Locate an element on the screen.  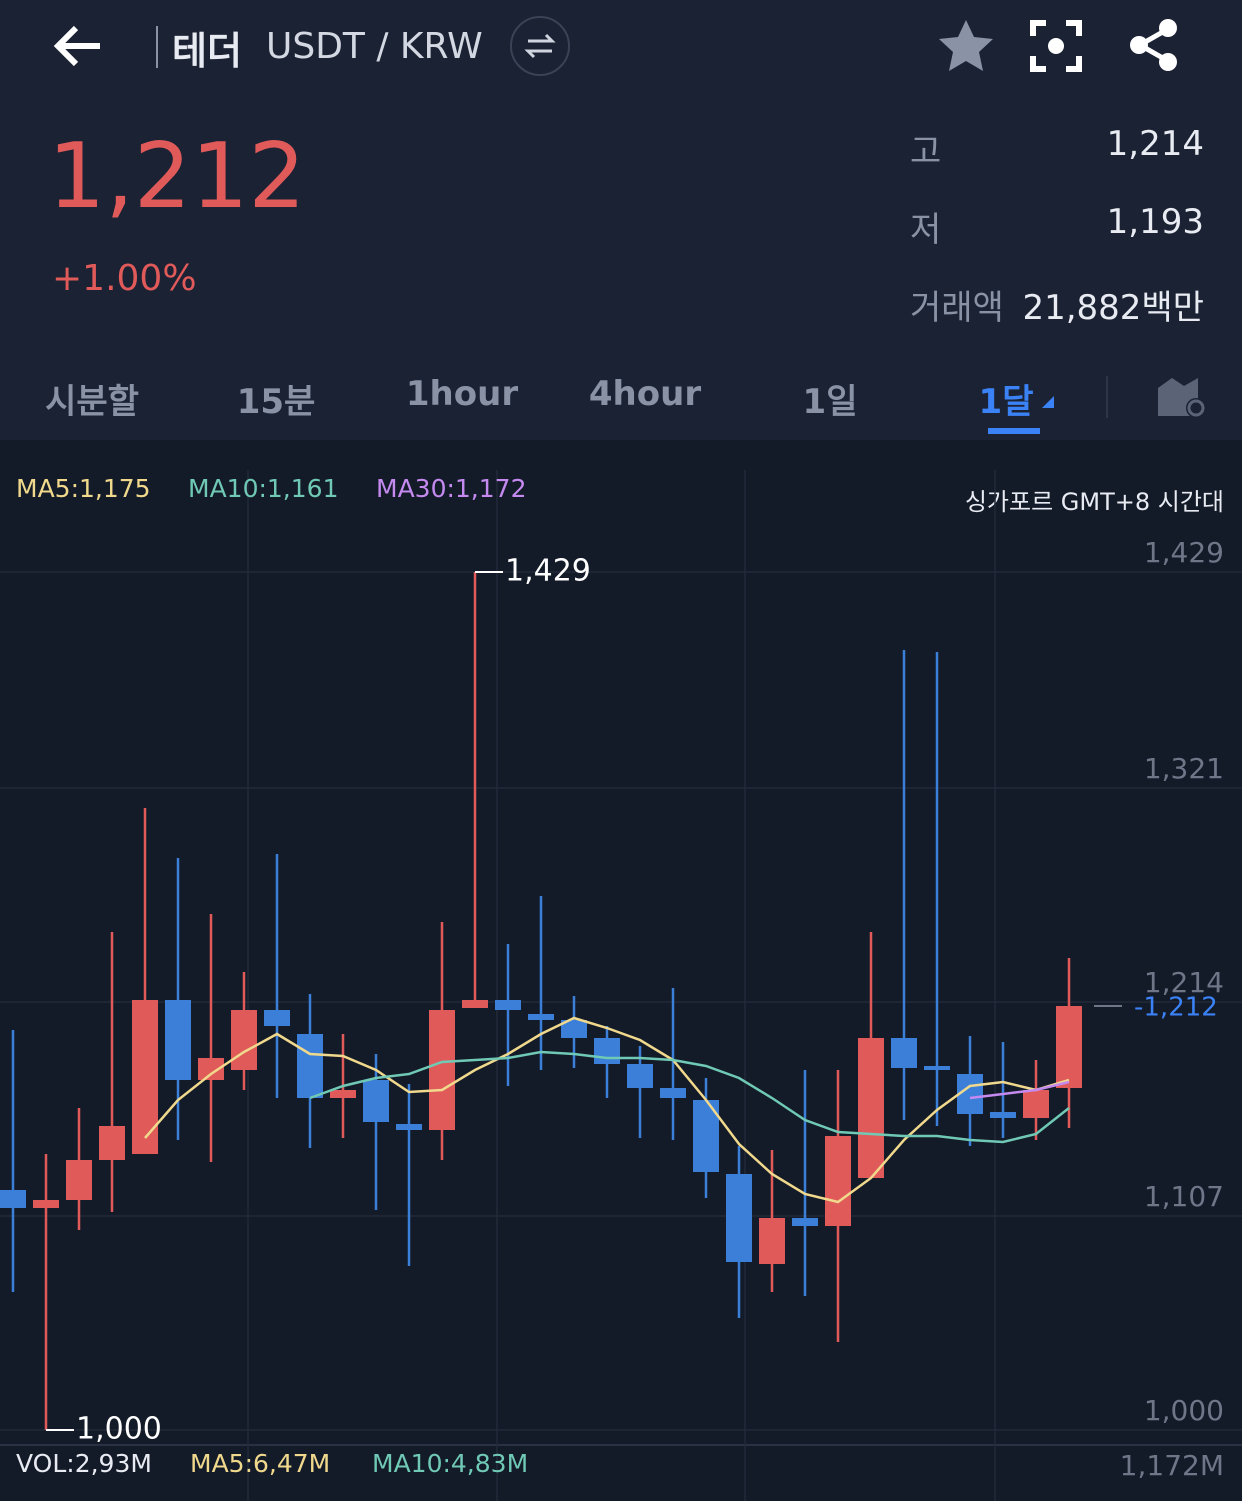
back-button is located at coordinates (78, 46).